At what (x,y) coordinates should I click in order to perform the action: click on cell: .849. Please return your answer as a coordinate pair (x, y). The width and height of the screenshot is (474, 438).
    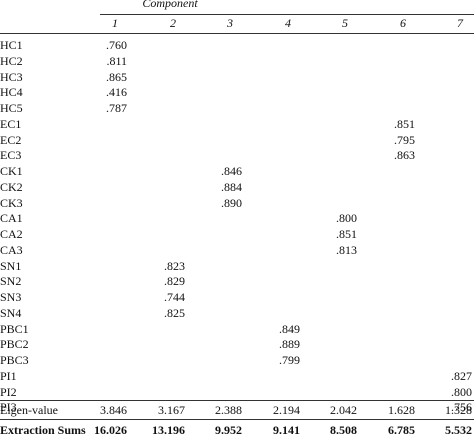
    Looking at the image, I should click on (289, 328).